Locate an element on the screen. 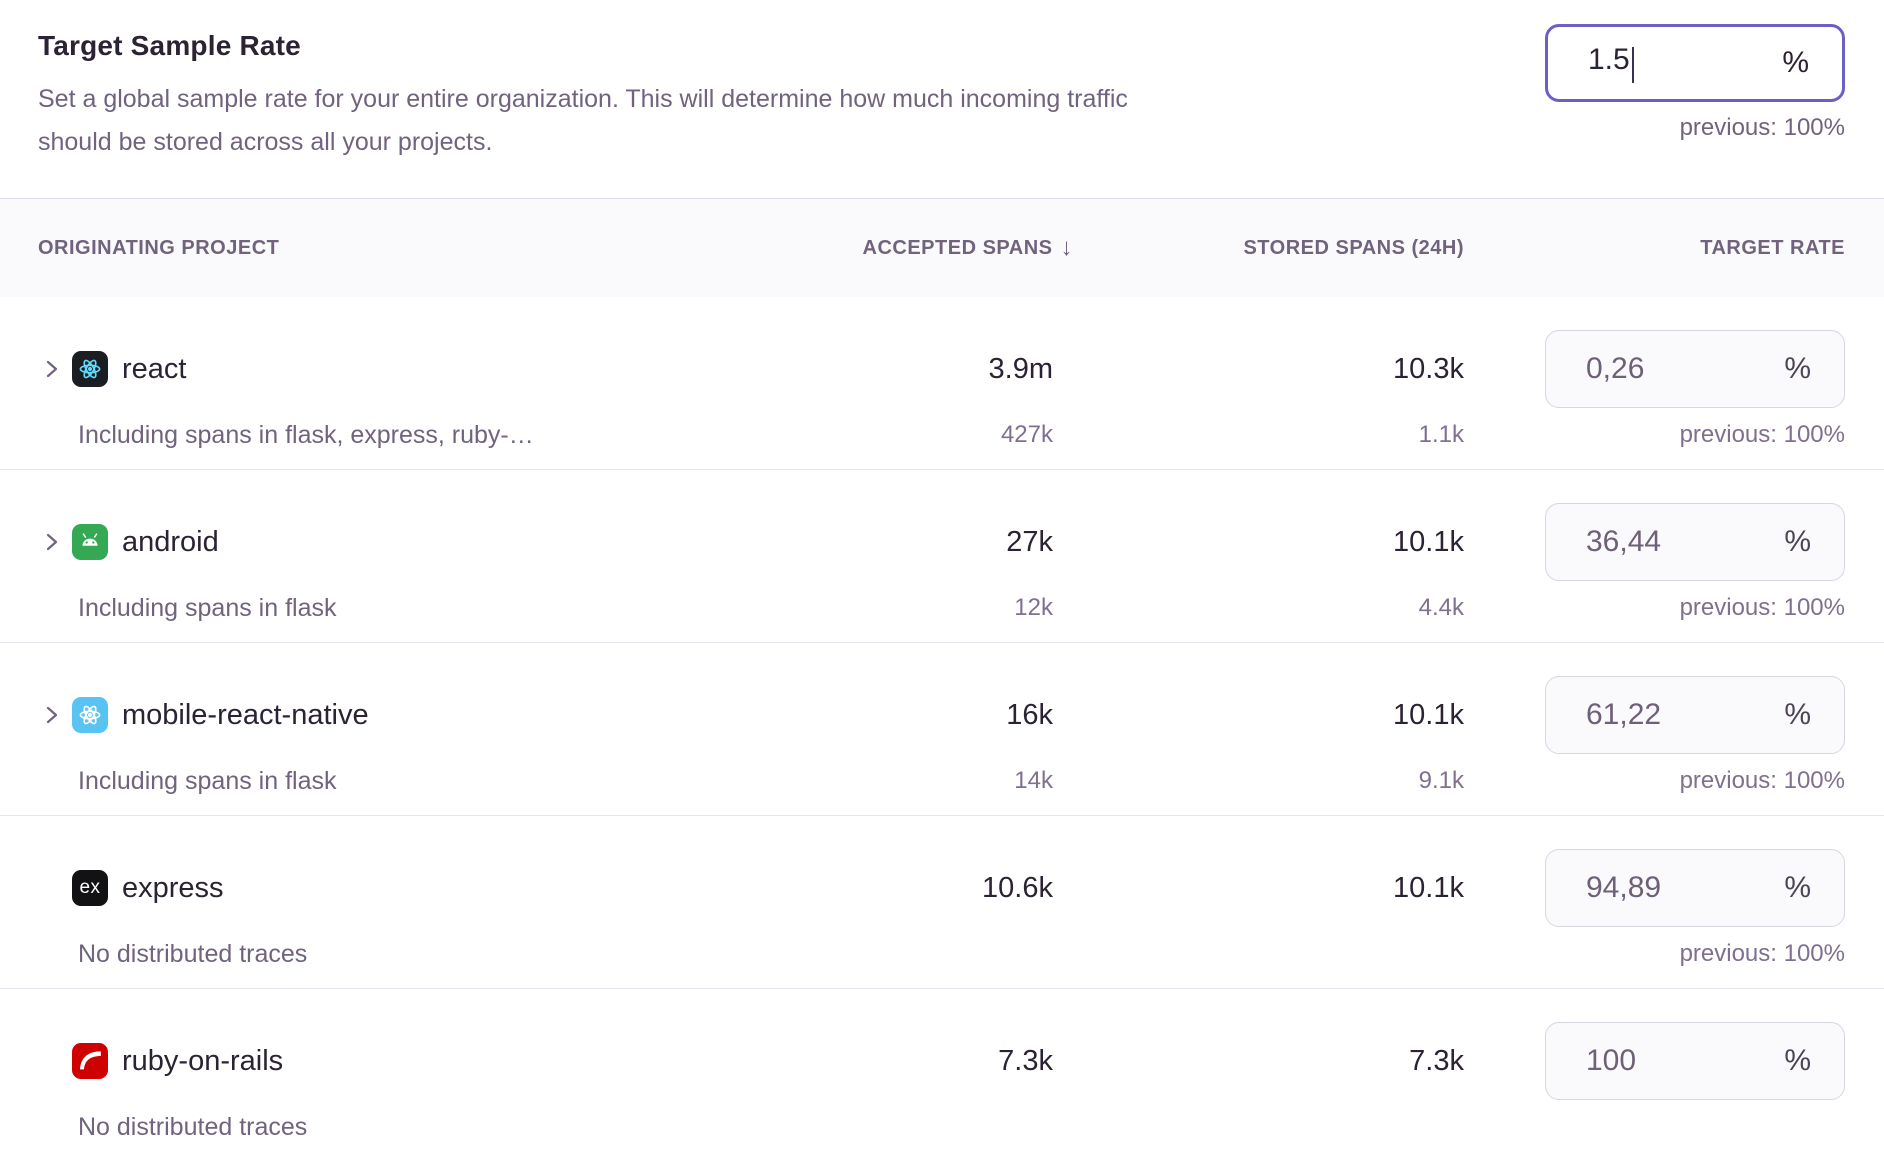 The height and width of the screenshot is (1160, 1884). stored-spans-subvalue: 9.1k is located at coordinates (1441, 780).